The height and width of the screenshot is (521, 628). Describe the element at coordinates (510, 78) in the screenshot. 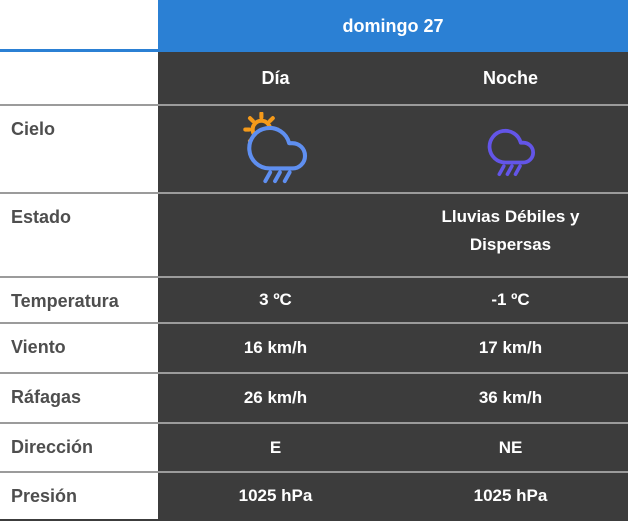

I see `column-header-night: Noche` at that location.